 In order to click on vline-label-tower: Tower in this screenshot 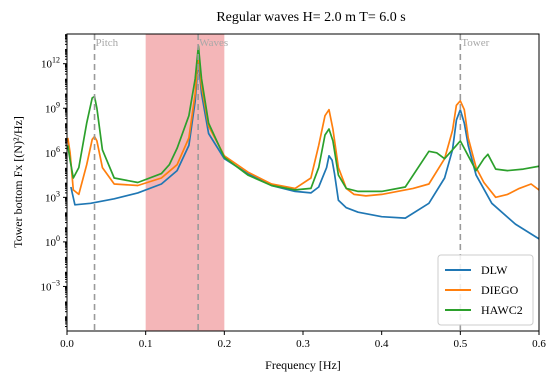, I will do `click(475, 43)`.